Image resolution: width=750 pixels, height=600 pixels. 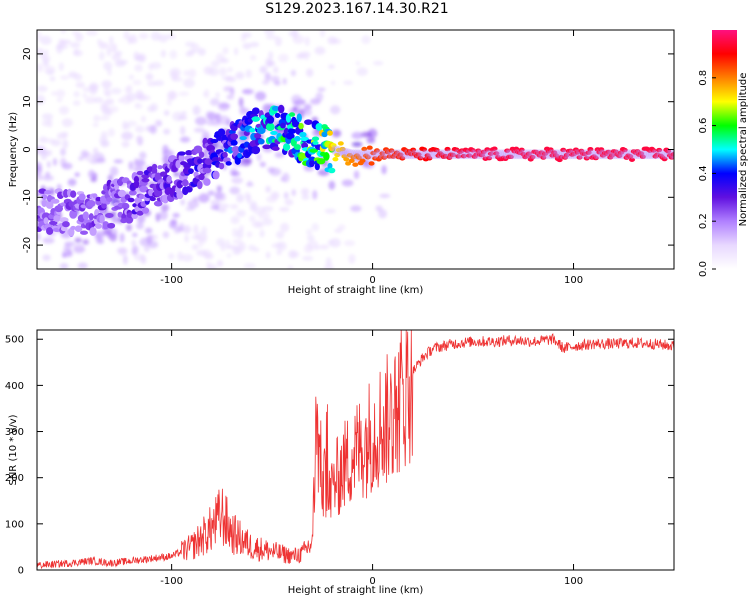 What do you see at coordinates (703, 78) in the screenshot?
I see `colorbar-tick-label: 0.8` at bounding box center [703, 78].